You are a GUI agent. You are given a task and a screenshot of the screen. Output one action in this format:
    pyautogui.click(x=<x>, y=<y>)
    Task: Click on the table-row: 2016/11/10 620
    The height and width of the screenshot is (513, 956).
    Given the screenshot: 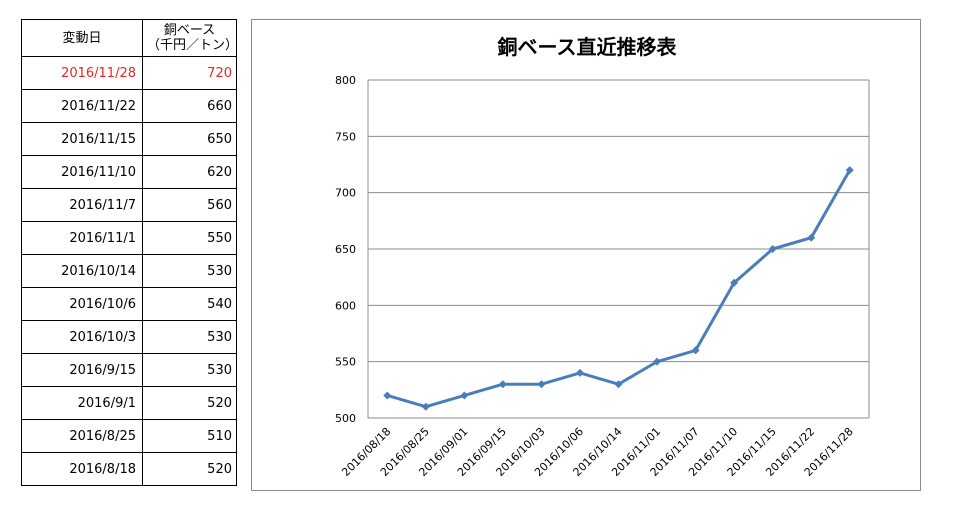 What is the action you would take?
    pyautogui.click(x=129, y=172)
    